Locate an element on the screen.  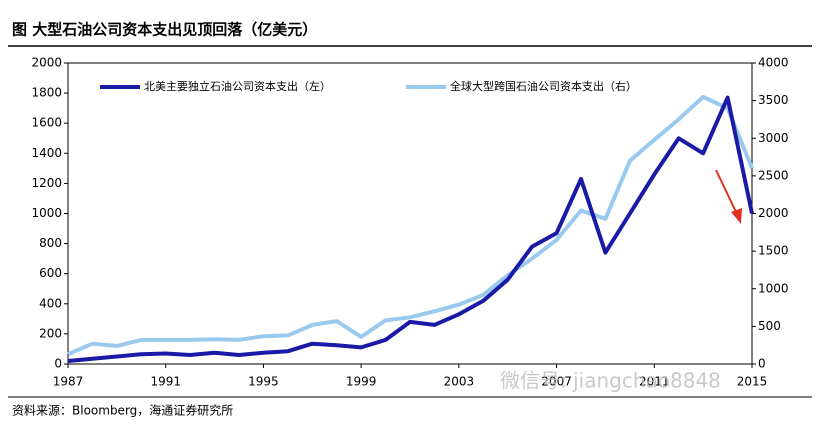
legend-label: 北美主要独立石油公司资本支出（左） is located at coordinates (237, 86).